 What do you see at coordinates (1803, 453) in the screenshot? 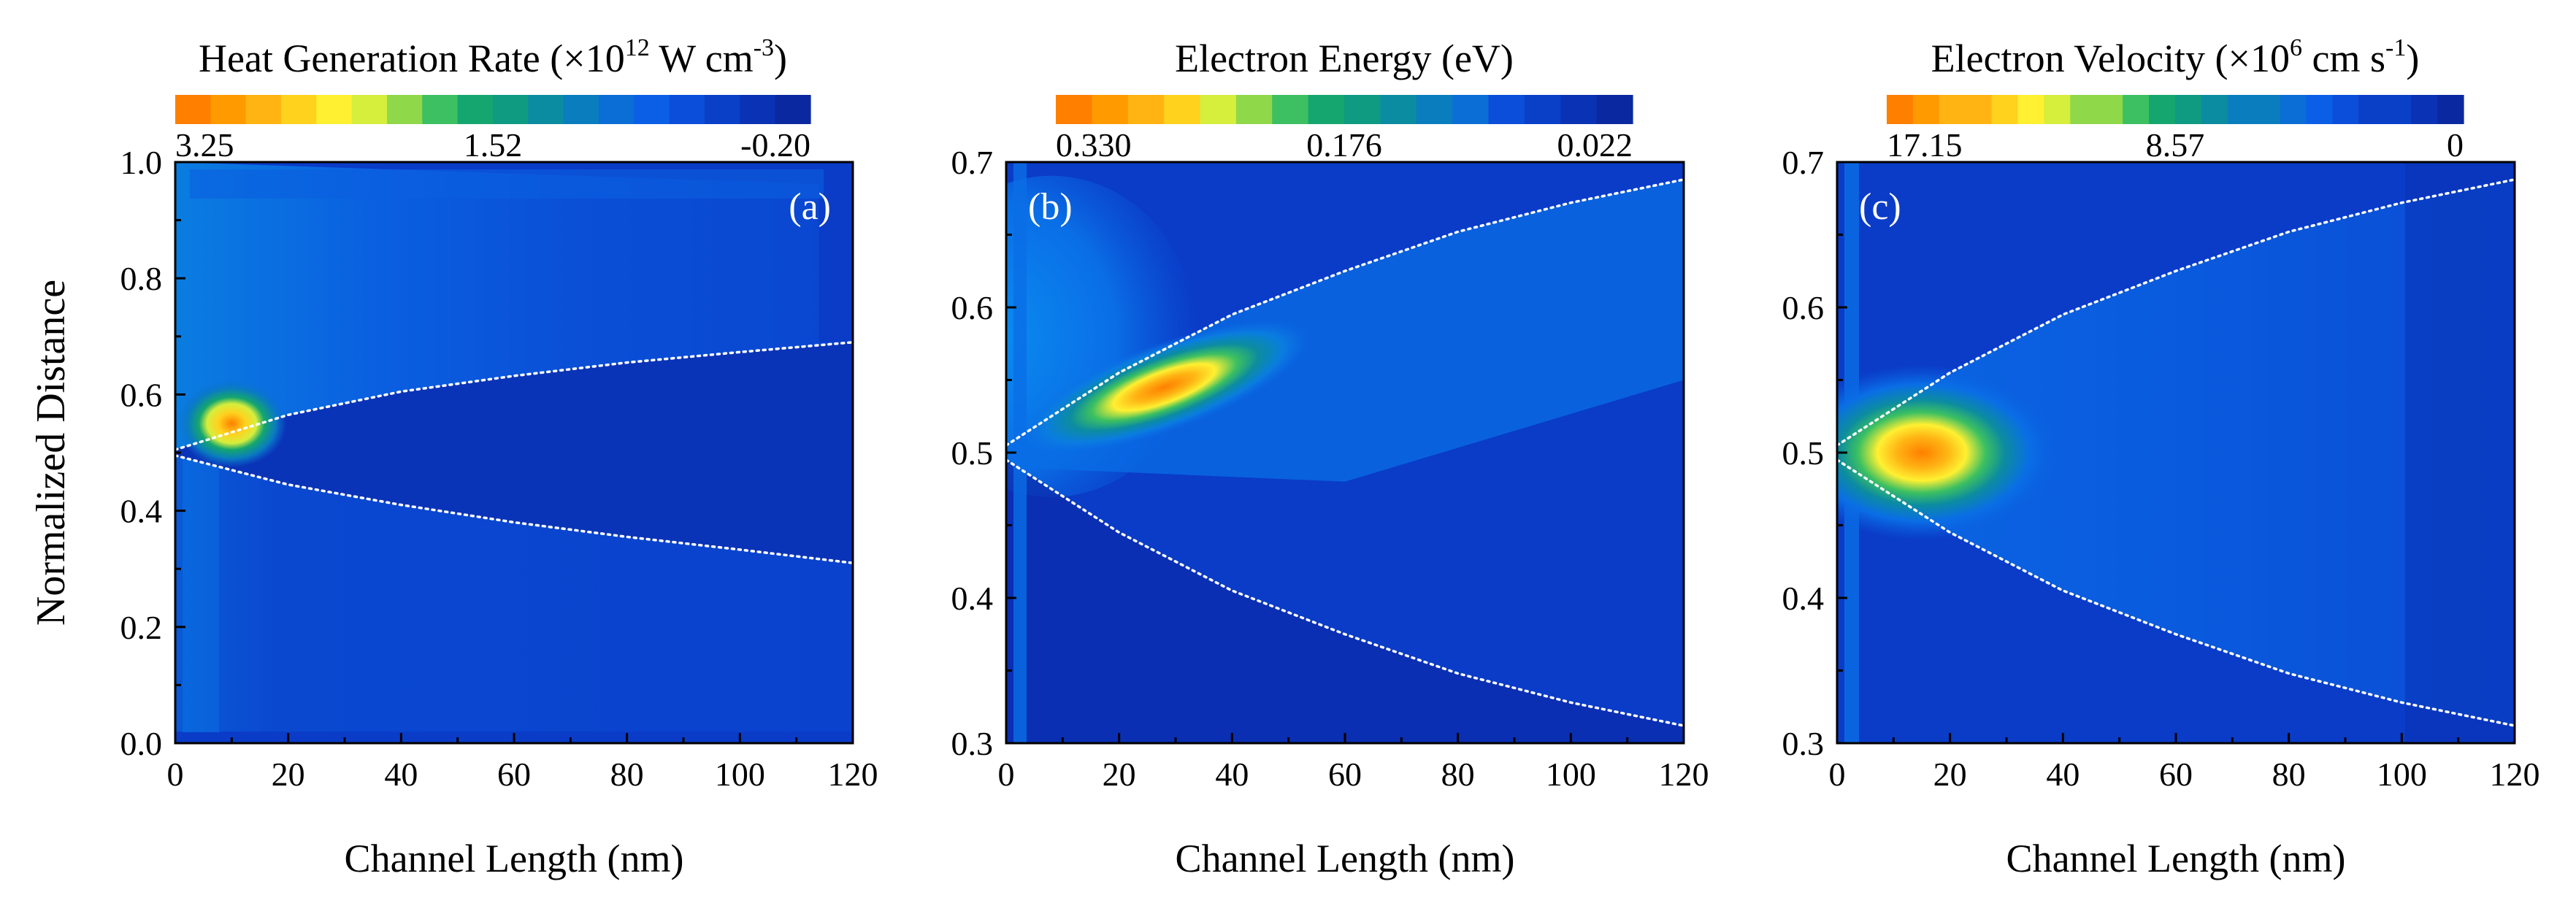
I see `y-tick-label: 0.5` at bounding box center [1803, 453].